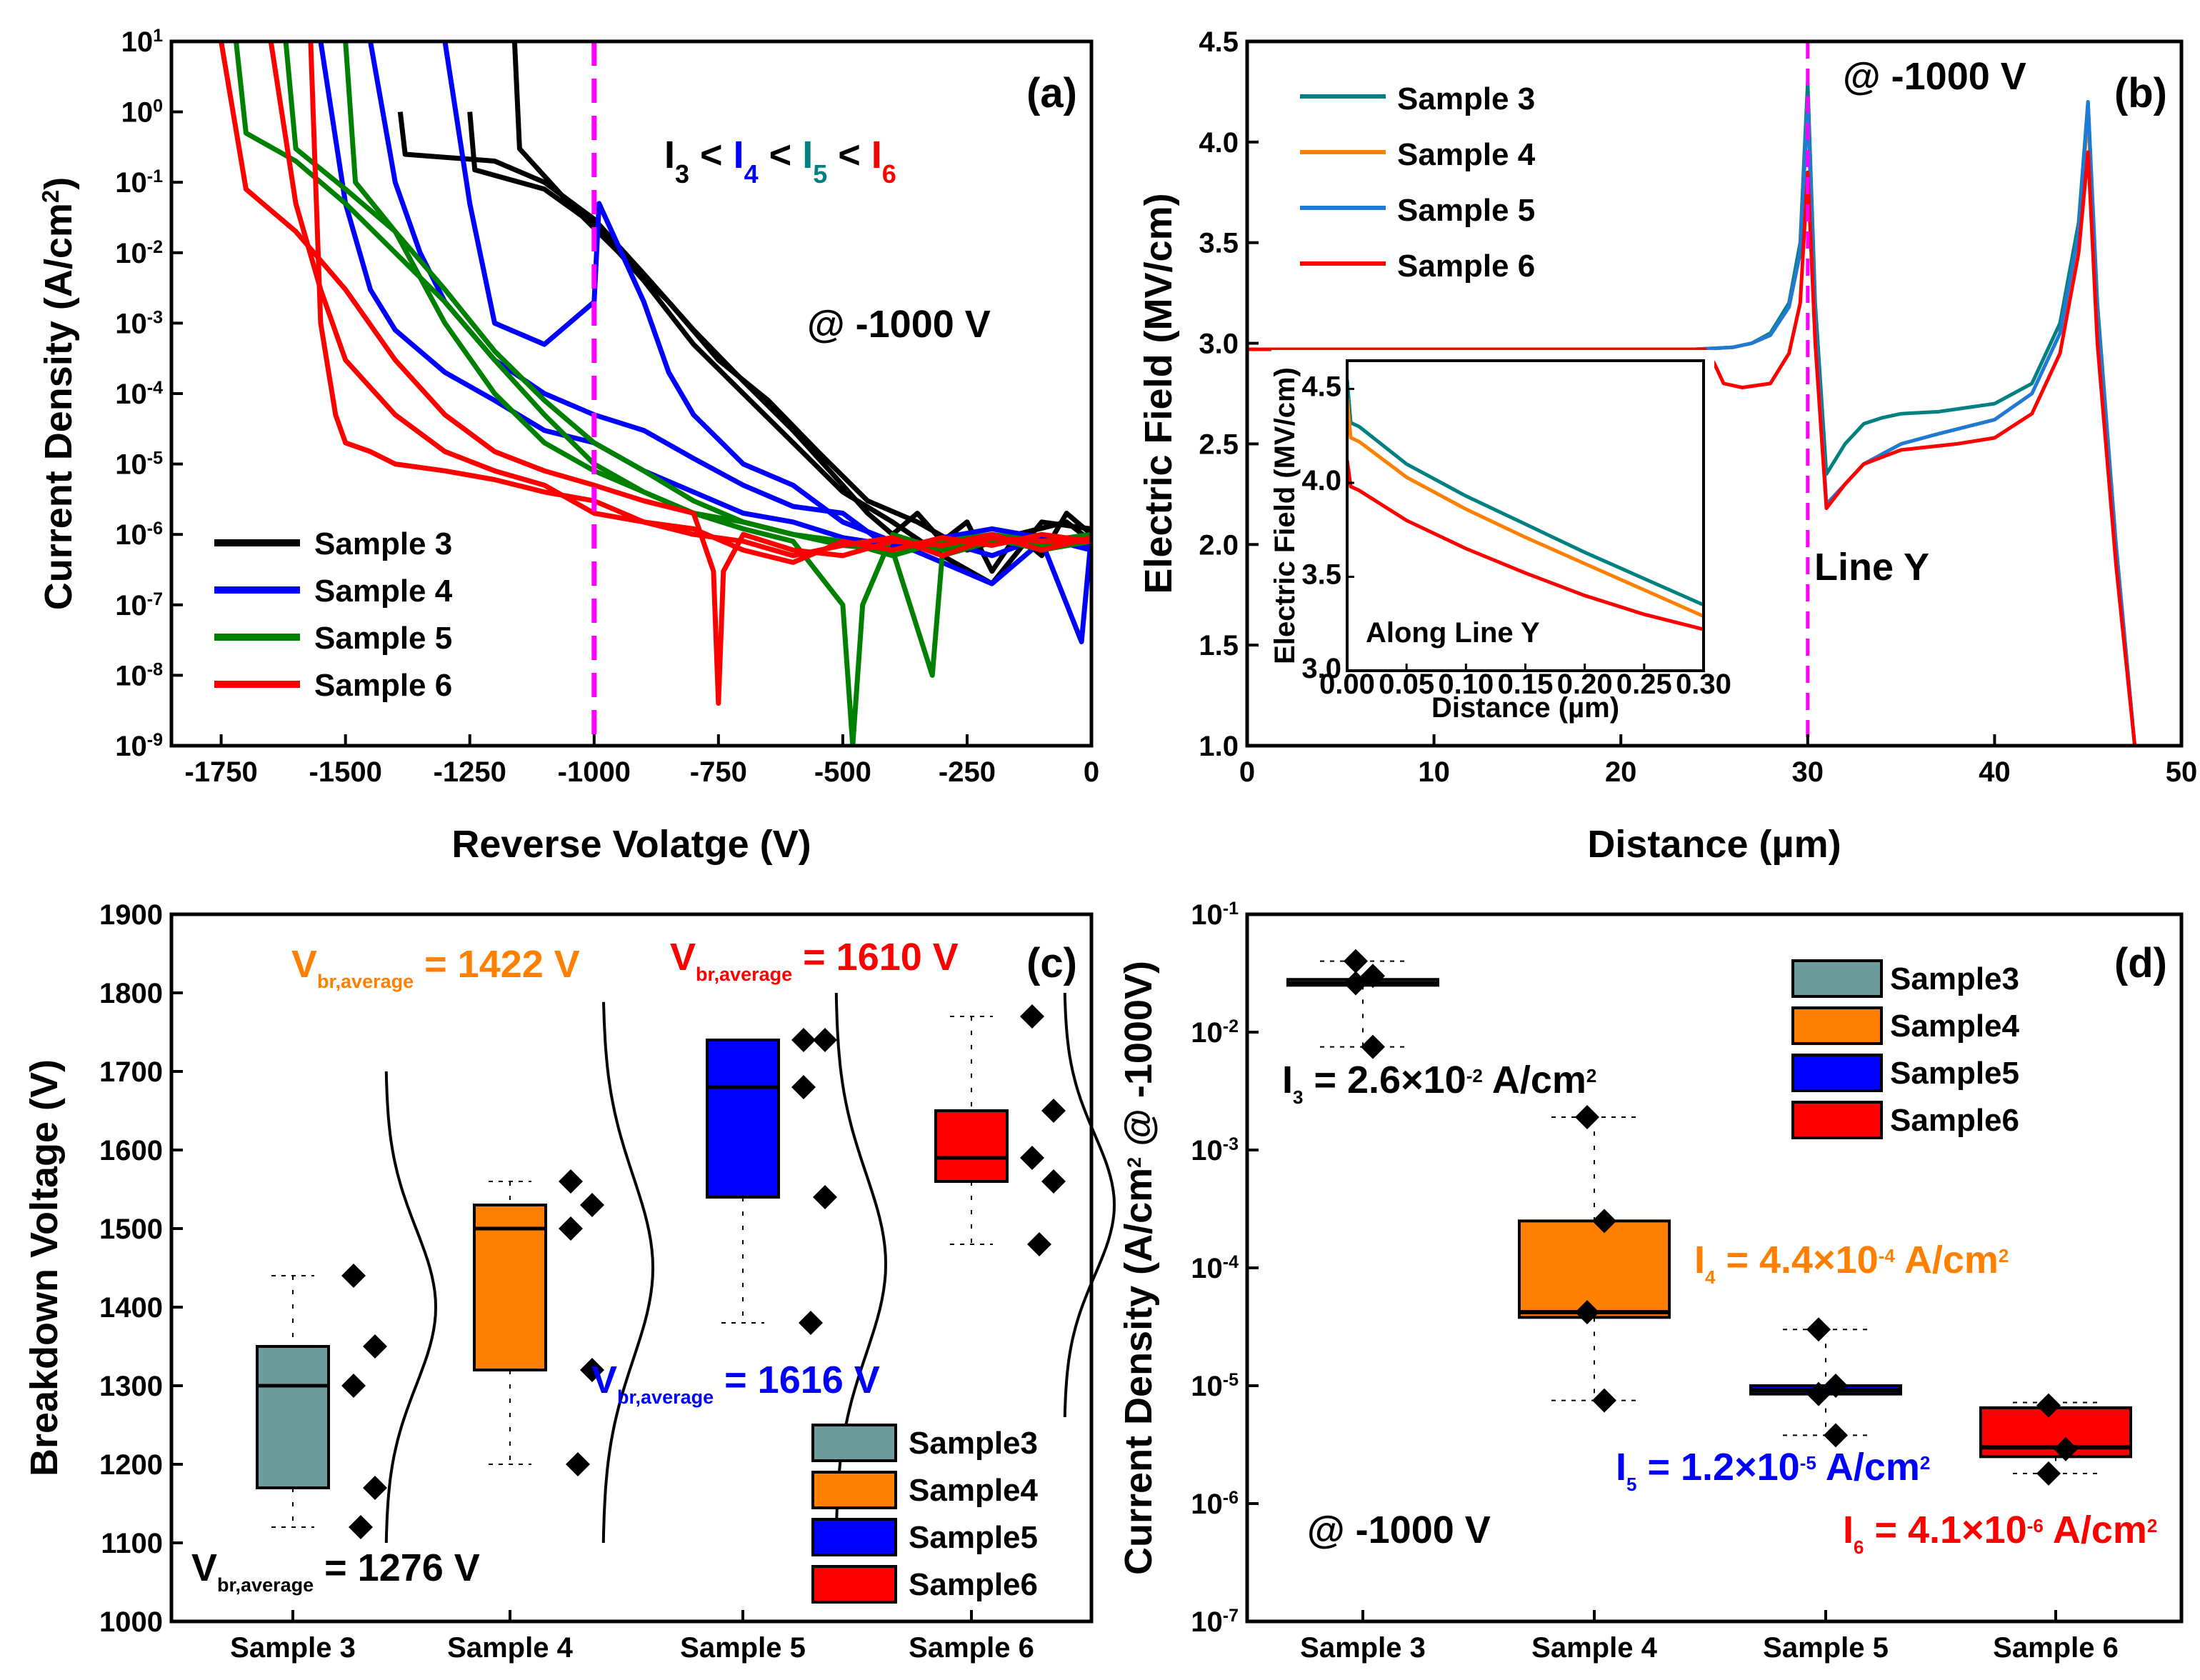 The image size is (2200, 1680). Describe the element at coordinates (1215, 1504) in the screenshot. I see `y-tick-label-d: 10⁻⁶` at that location.